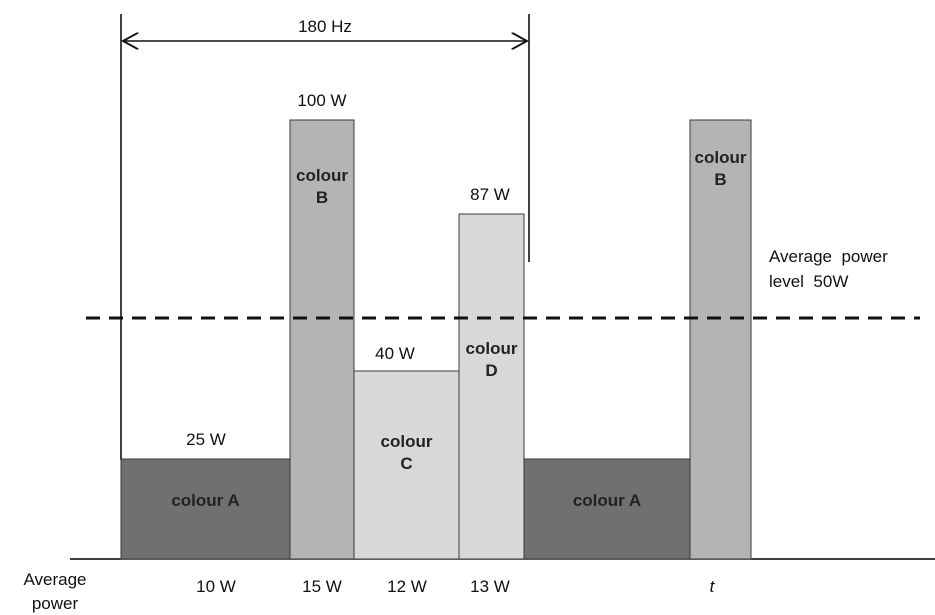  I want to click on segment-d-peak-label: 87 W, so click(490, 194).